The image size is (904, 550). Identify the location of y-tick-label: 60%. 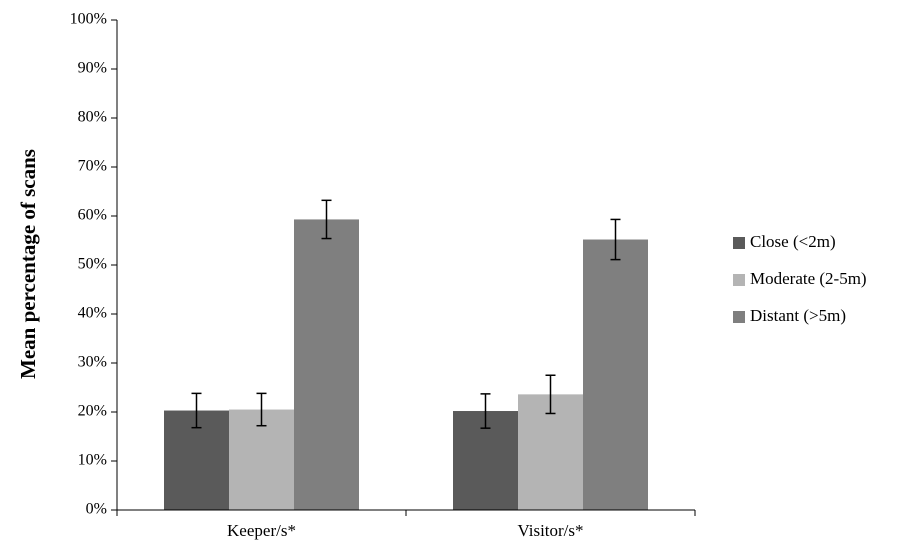
(92, 215).